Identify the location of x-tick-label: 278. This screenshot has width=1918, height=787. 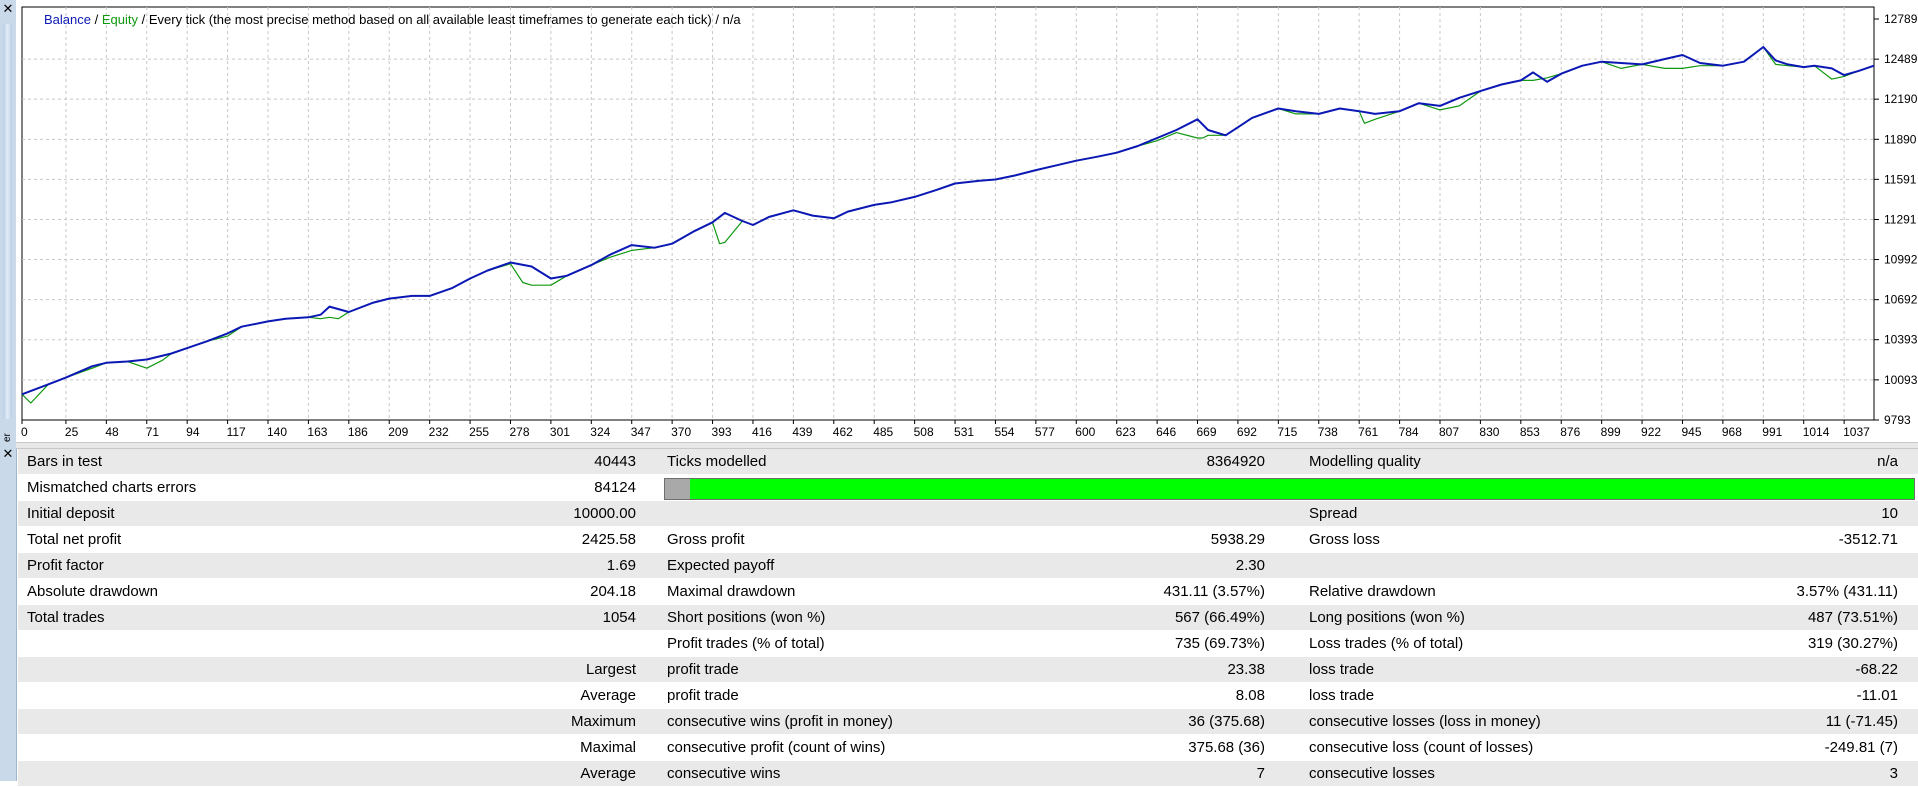
(519, 432).